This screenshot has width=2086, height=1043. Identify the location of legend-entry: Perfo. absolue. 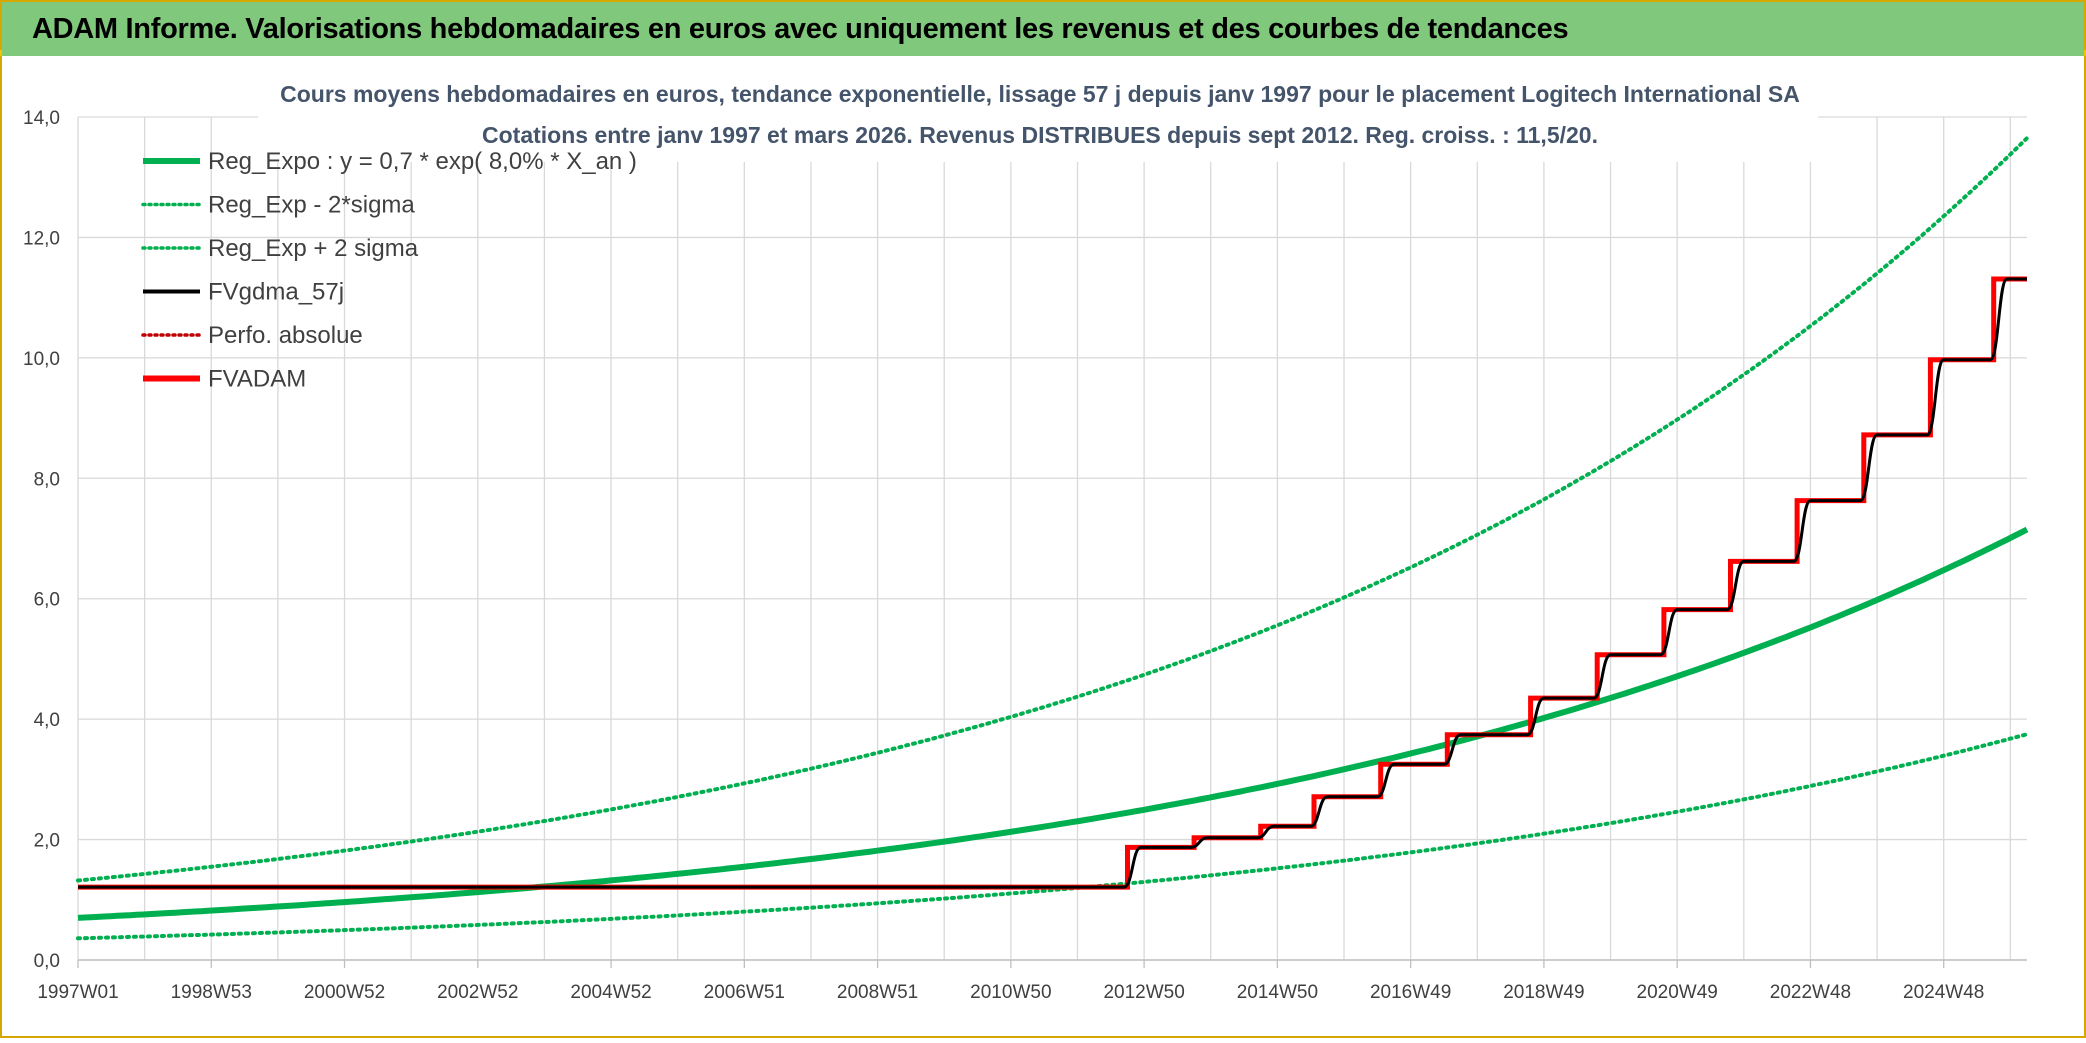
(252, 335).